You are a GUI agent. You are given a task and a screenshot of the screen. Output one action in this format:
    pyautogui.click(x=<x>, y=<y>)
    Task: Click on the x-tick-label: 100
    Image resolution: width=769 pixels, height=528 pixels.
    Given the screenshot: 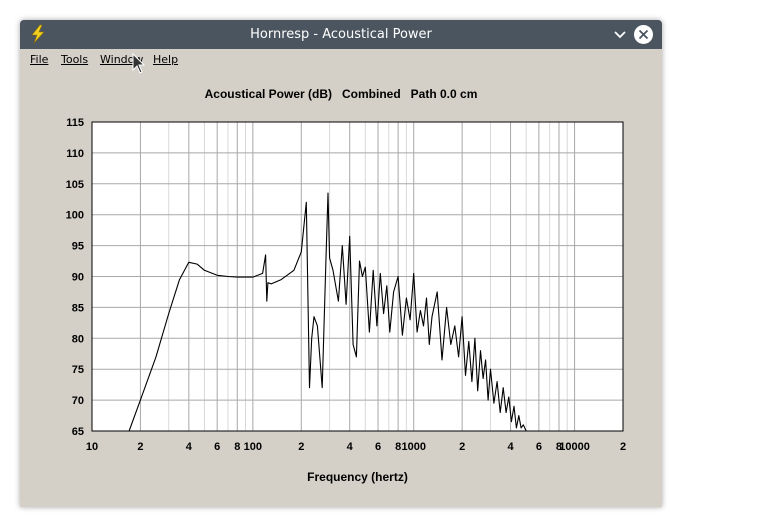 What is the action you would take?
    pyautogui.click(x=253, y=447)
    